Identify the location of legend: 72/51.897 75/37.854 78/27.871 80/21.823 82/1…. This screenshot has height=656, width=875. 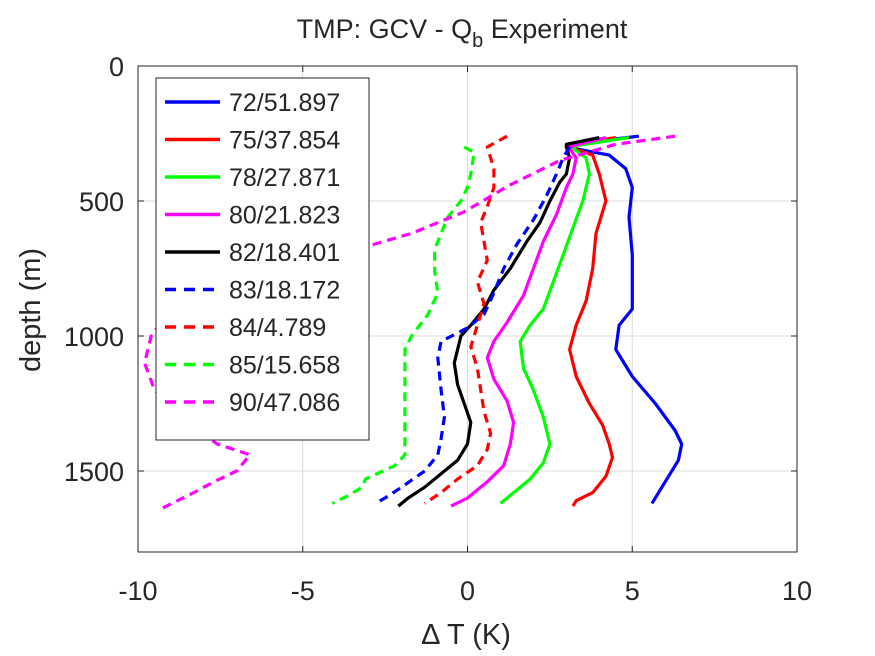
(262, 259).